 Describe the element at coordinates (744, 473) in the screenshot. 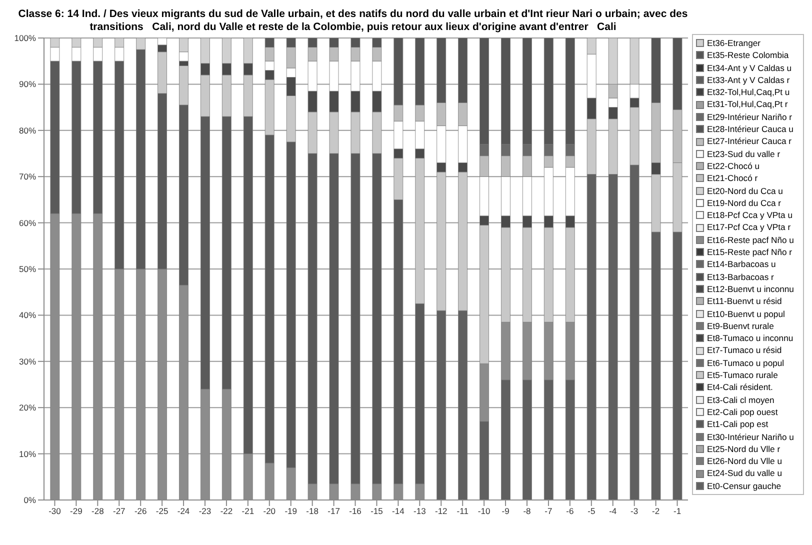

I see `legend-label: Et24-Sud du valle u` at that location.